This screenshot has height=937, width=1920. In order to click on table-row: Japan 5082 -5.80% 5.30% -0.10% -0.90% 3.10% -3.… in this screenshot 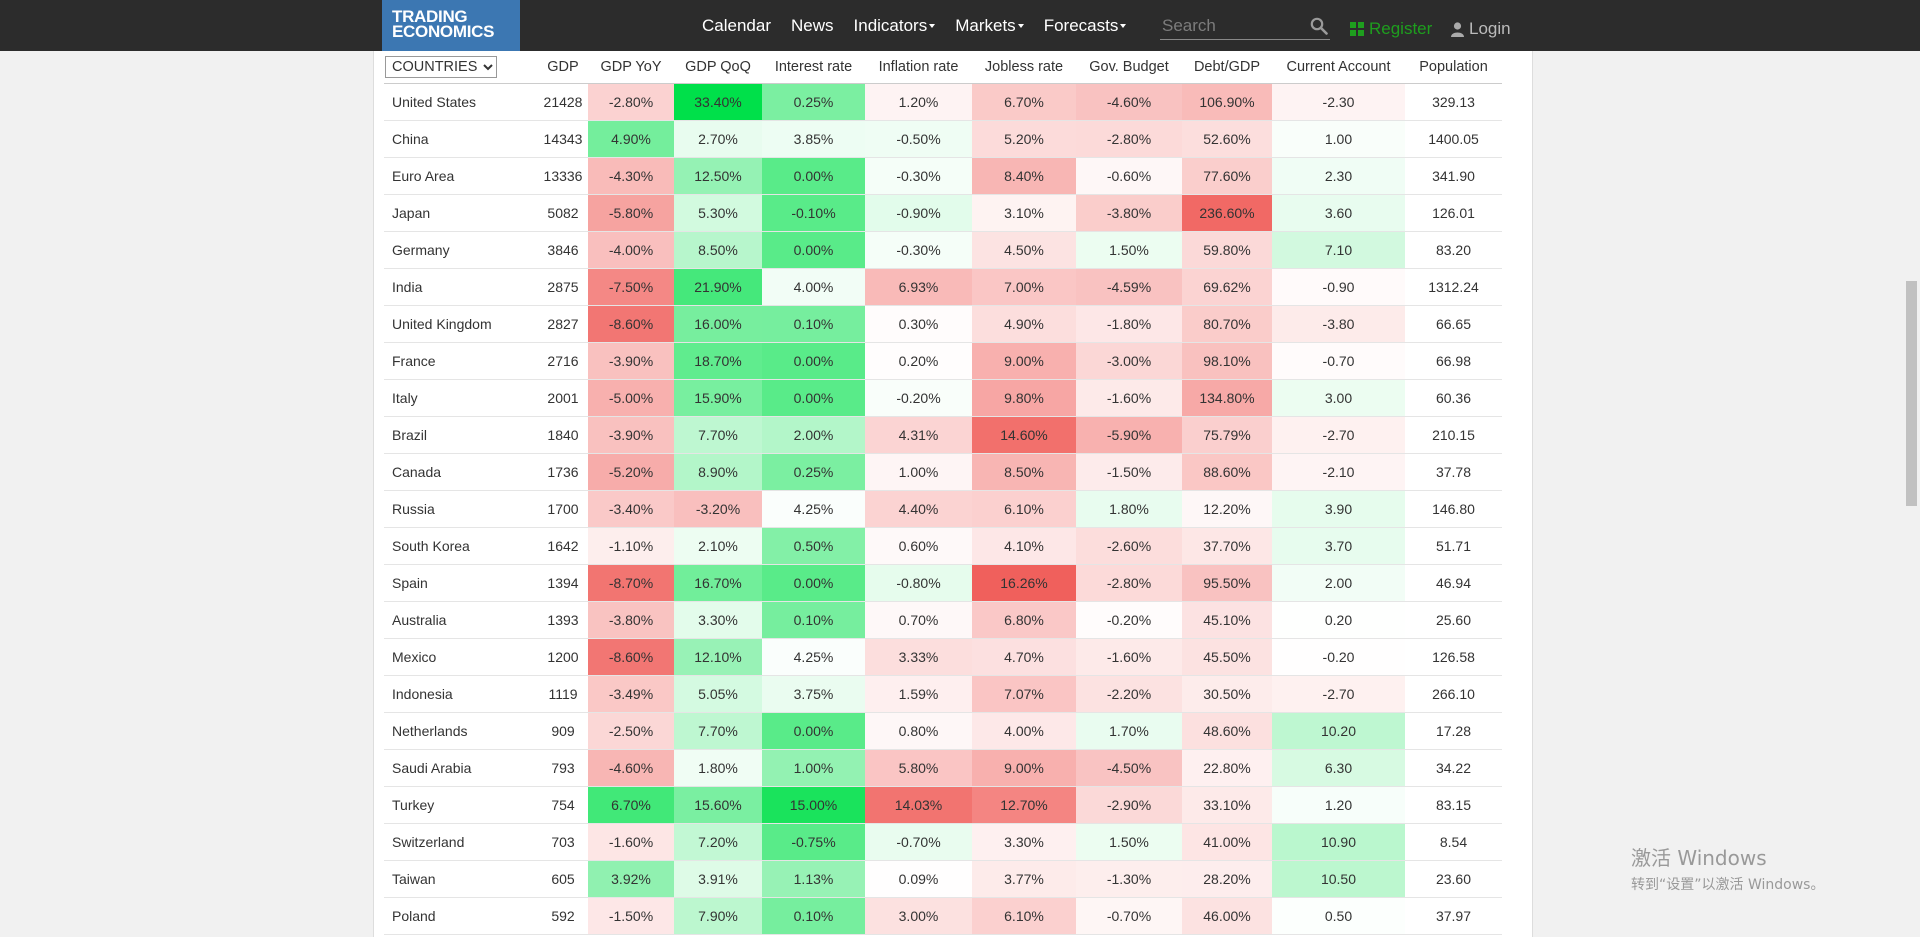, I will do `click(943, 213)`.